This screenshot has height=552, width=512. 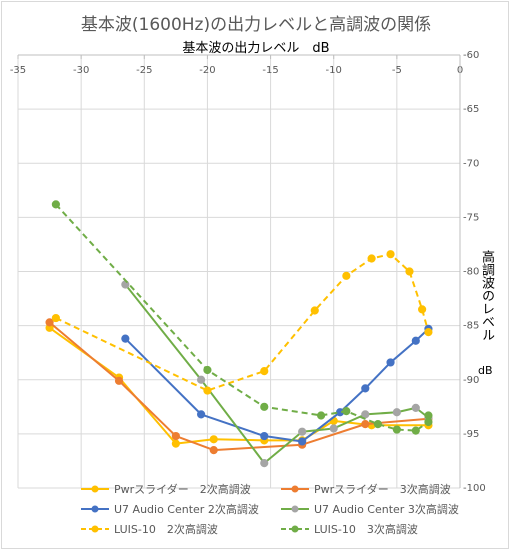 What do you see at coordinates (471, 217) in the screenshot?
I see `y-tick-label: -75` at bounding box center [471, 217].